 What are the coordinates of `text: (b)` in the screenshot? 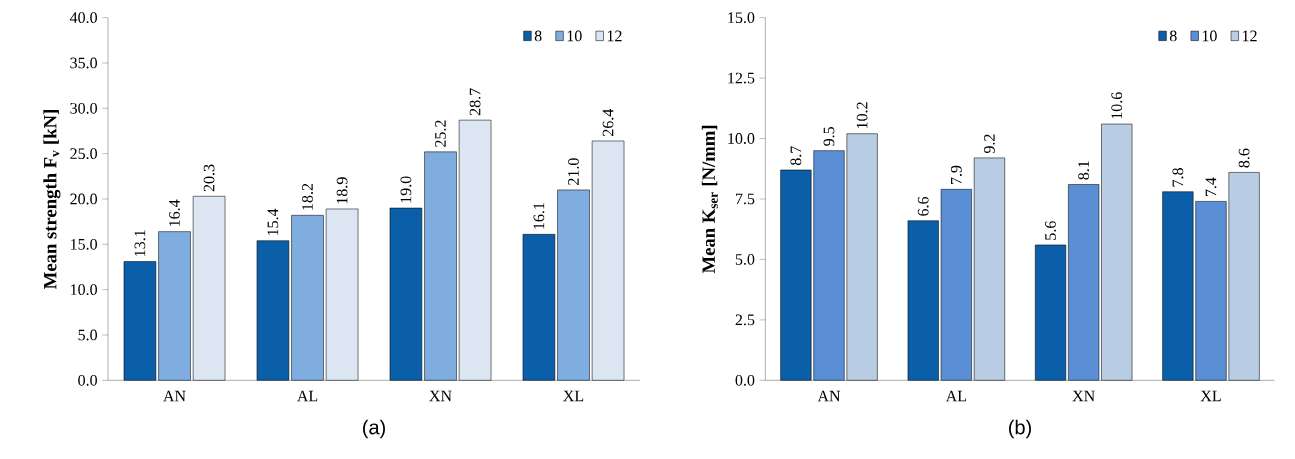 It's located at (1020, 429).